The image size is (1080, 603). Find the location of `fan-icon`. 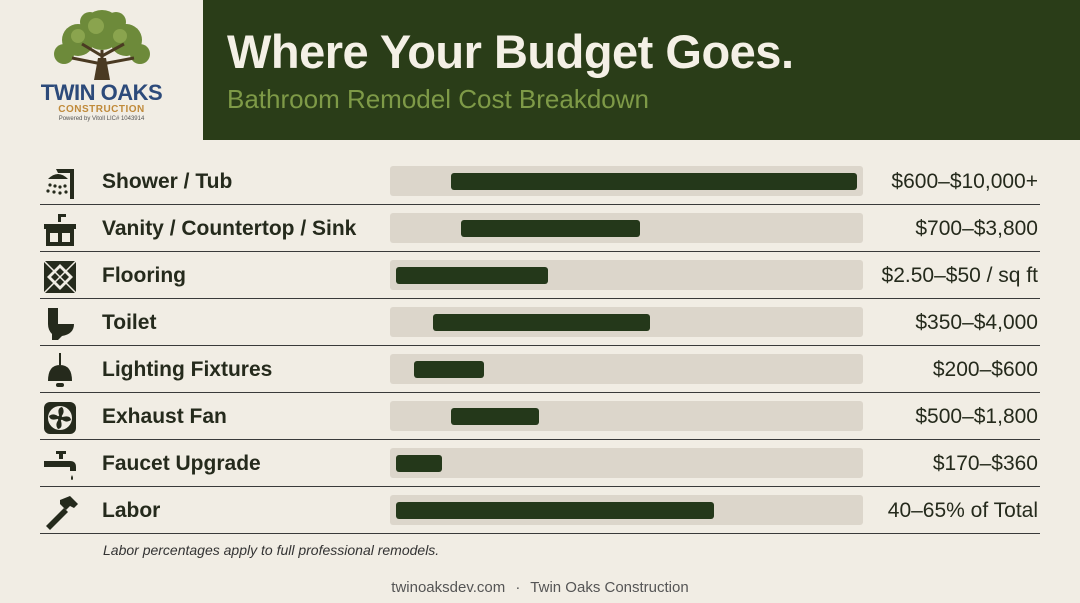

fan-icon is located at coordinates (60, 418).